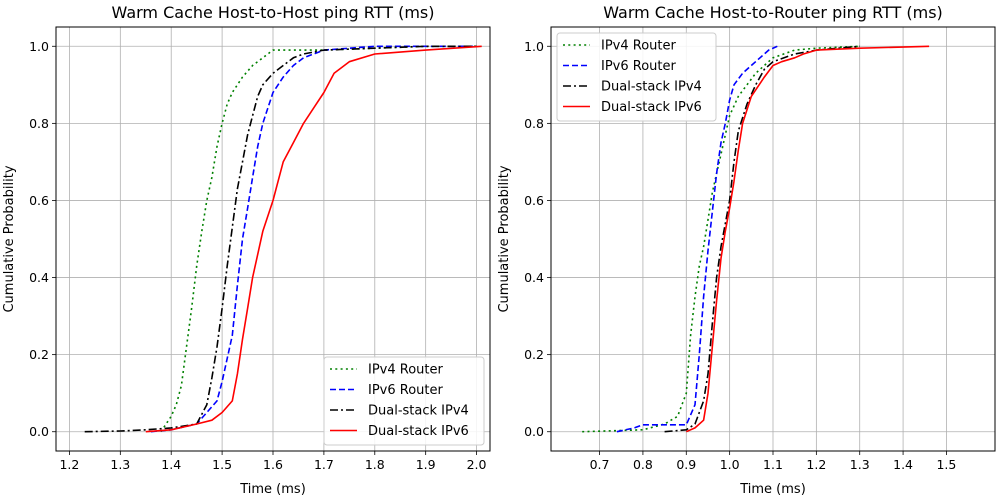 This screenshot has height=500, width=1000. I want to click on x-tick-label: 0.8, so click(643, 464).